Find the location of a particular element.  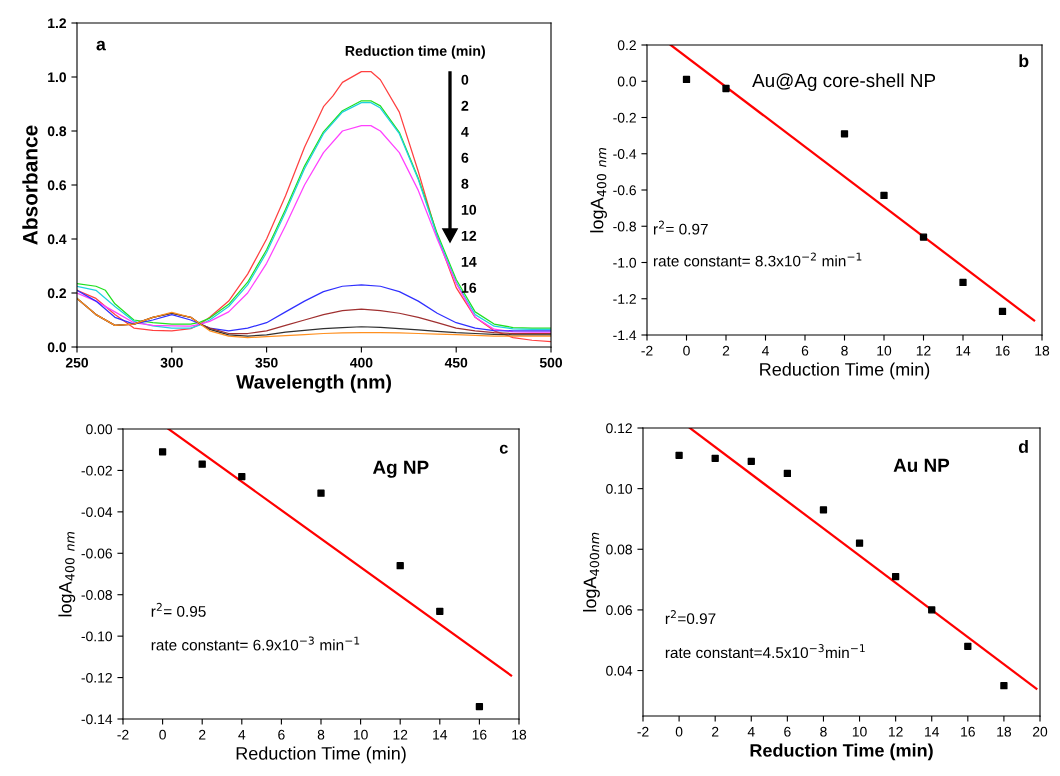

annotation: Au NP is located at coordinates (921, 465).